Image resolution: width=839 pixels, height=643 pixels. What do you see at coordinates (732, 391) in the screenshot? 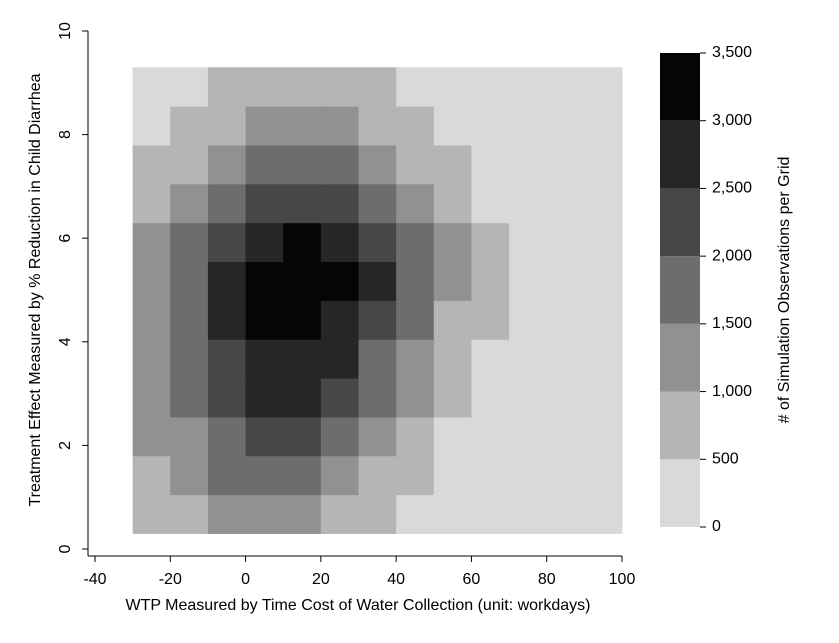
I see `colorbar-tick-label: 1,000` at bounding box center [732, 391].